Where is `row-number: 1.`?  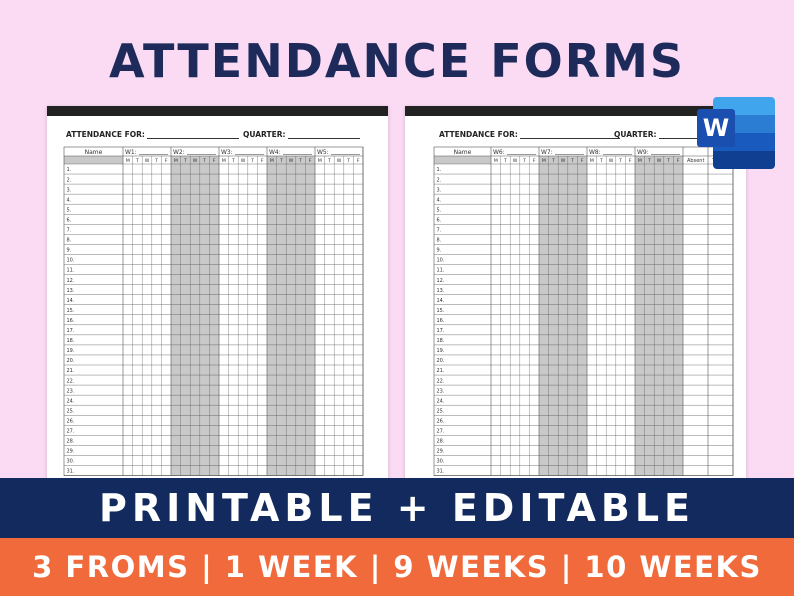
row-number: 1. is located at coordinates (439, 170).